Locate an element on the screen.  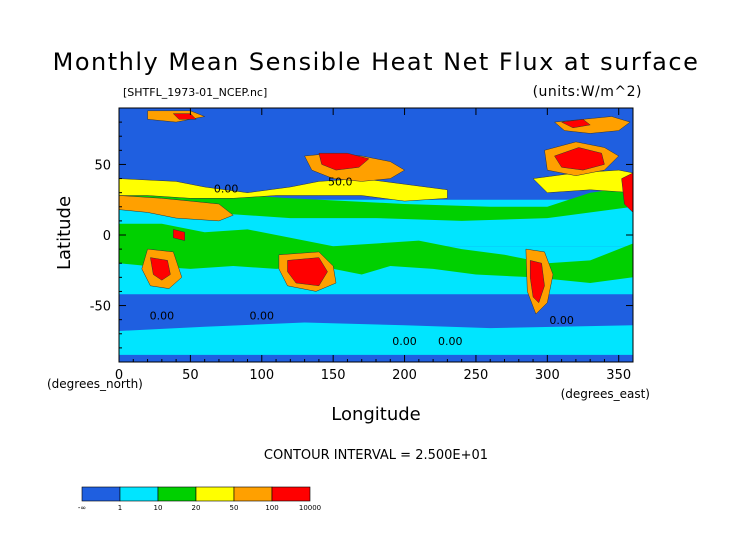
x-axis-title: Longitude is located at coordinates (376, 414).